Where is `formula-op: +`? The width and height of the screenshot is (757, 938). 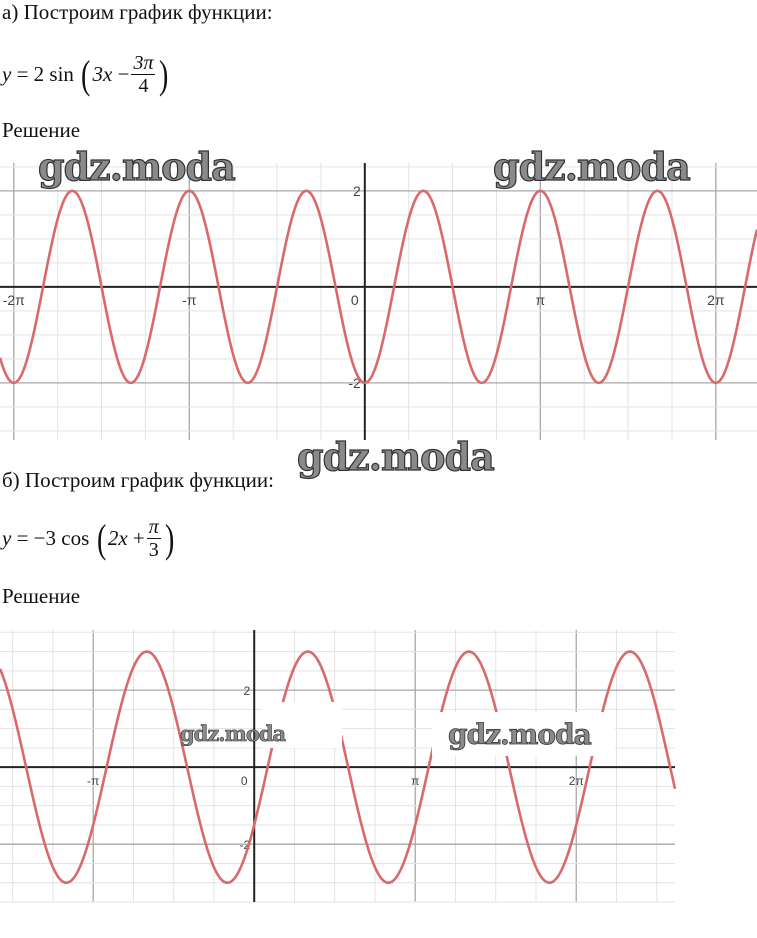
formula-op: + is located at coordinates (138, 538).